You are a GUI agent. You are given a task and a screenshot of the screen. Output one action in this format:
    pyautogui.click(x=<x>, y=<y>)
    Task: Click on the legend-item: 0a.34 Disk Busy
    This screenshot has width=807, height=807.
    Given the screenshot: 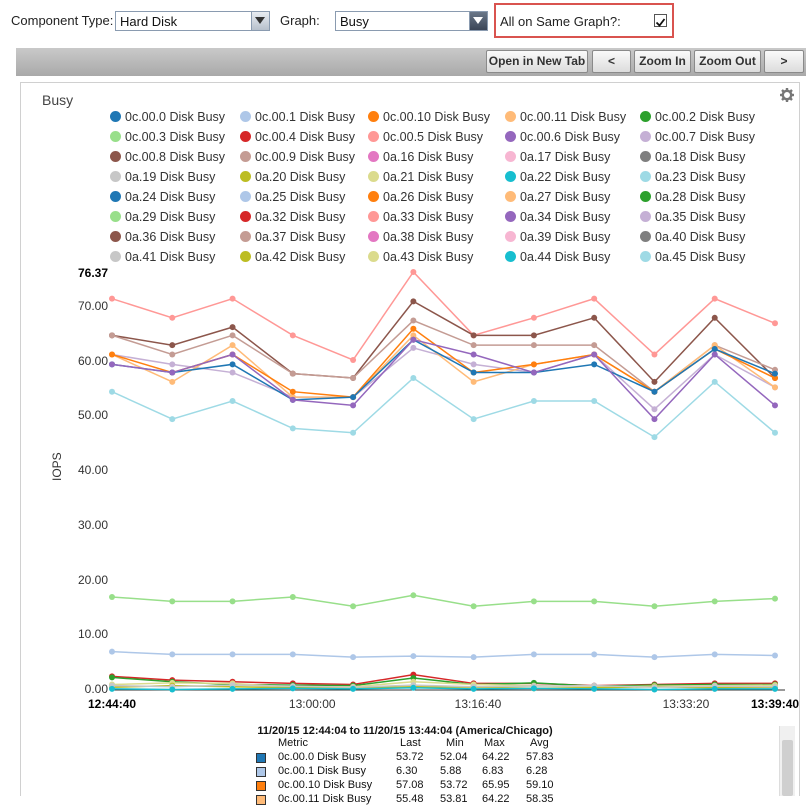 What is the action you would take?
    pyautogui.click(x=557, y=217)
    